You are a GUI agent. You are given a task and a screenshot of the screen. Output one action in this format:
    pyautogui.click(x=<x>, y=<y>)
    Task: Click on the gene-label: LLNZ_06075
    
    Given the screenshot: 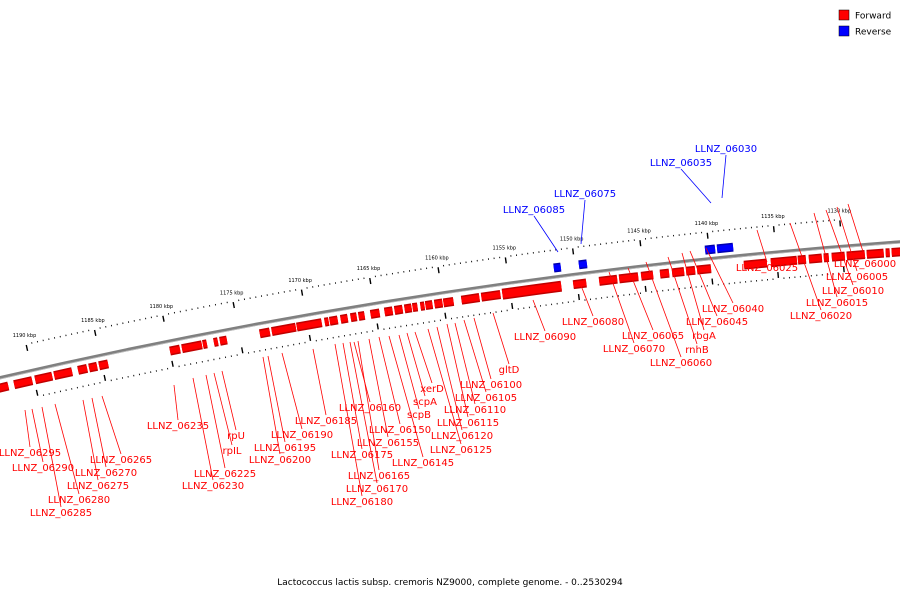 What is the action you would take?
    pyautogui.click(x=585, y=194)
    